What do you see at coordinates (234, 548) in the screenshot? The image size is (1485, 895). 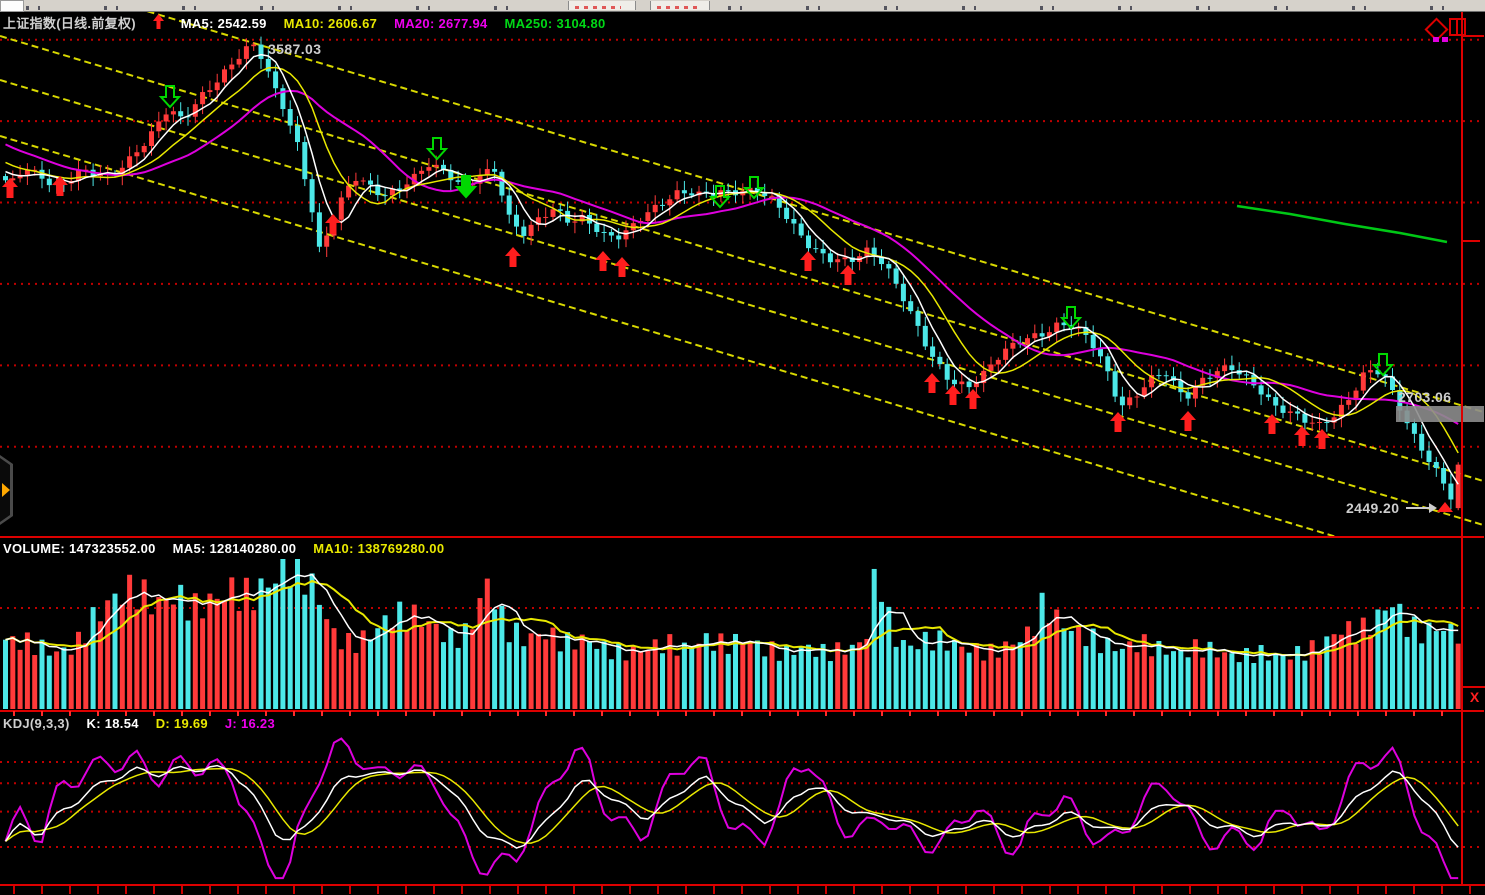 I see `volume-ma5-value: MA5: 128140280.00` at bounding box center [234, 548].